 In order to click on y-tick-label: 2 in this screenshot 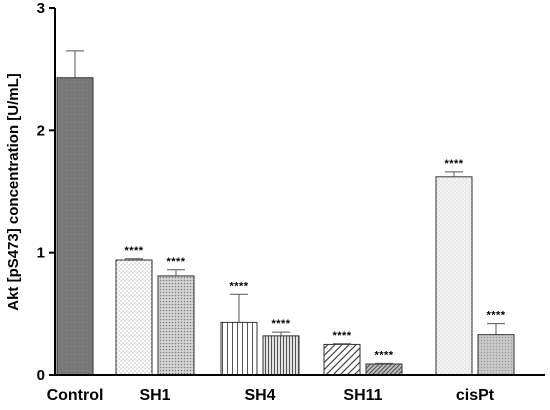, I will do `click(41, 130)`.